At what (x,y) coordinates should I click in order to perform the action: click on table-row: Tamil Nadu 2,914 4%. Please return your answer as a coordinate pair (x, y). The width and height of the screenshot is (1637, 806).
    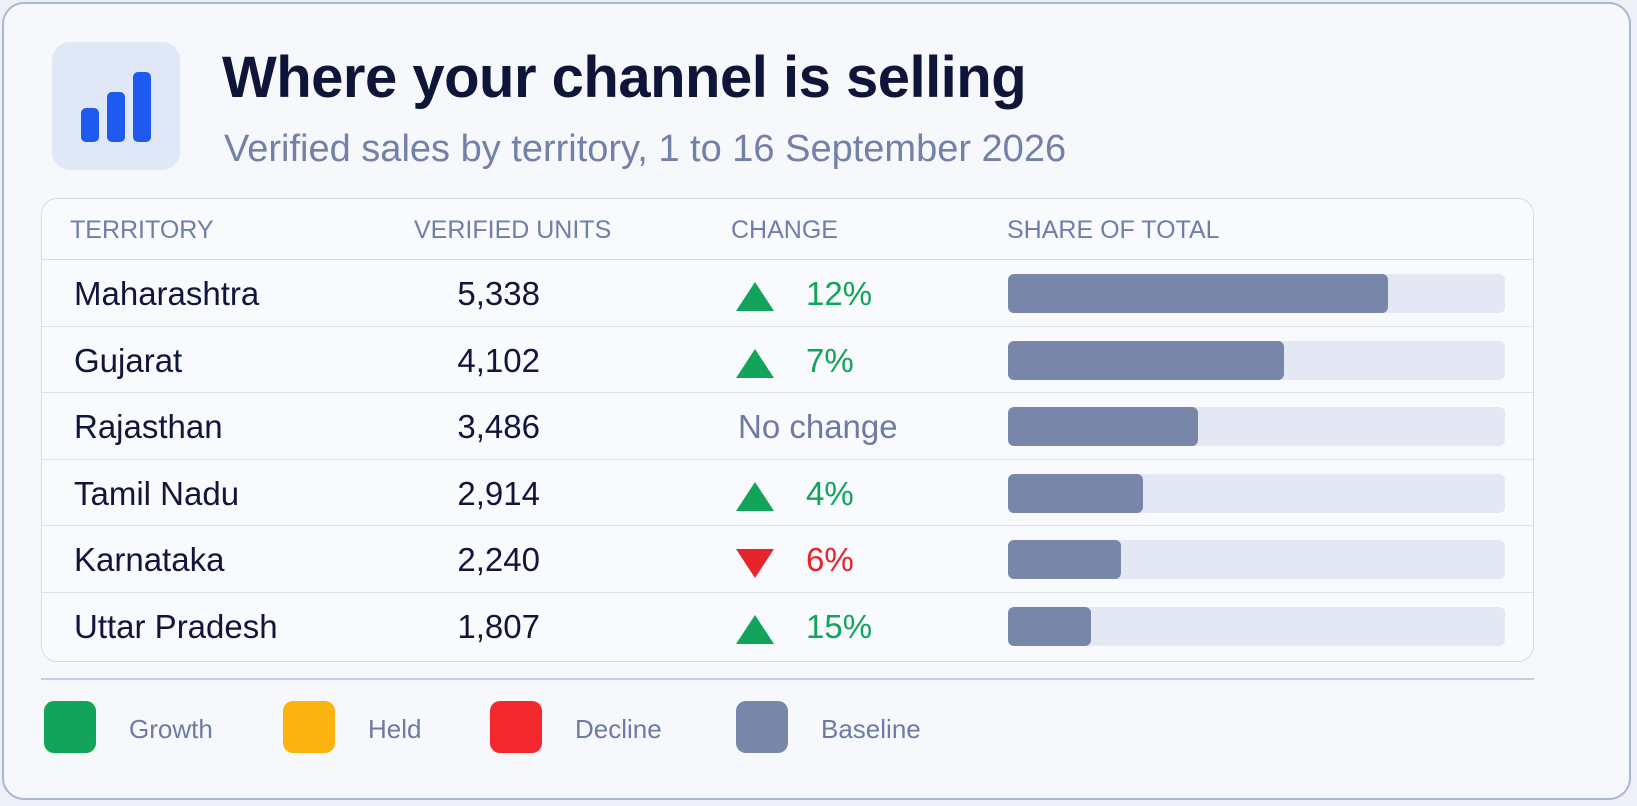
    Looking at the image, I should click on (787, 493).